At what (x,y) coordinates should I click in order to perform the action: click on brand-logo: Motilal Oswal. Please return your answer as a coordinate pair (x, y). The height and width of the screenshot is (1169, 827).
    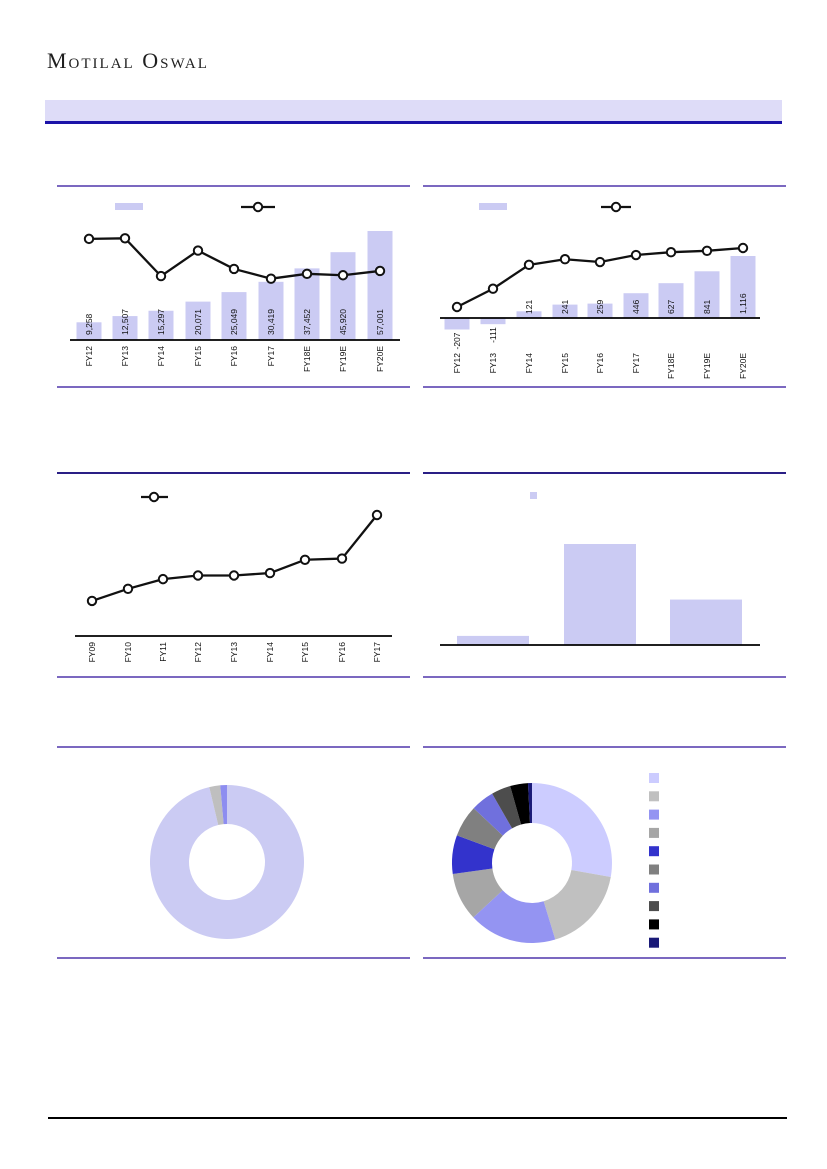
    Looking at the image, I should click on (128, 60).